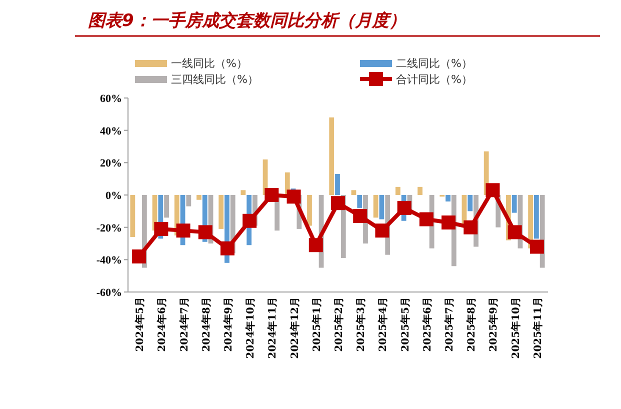  I want to click on legend-label: 二线同比（%）, so click(434, 63).